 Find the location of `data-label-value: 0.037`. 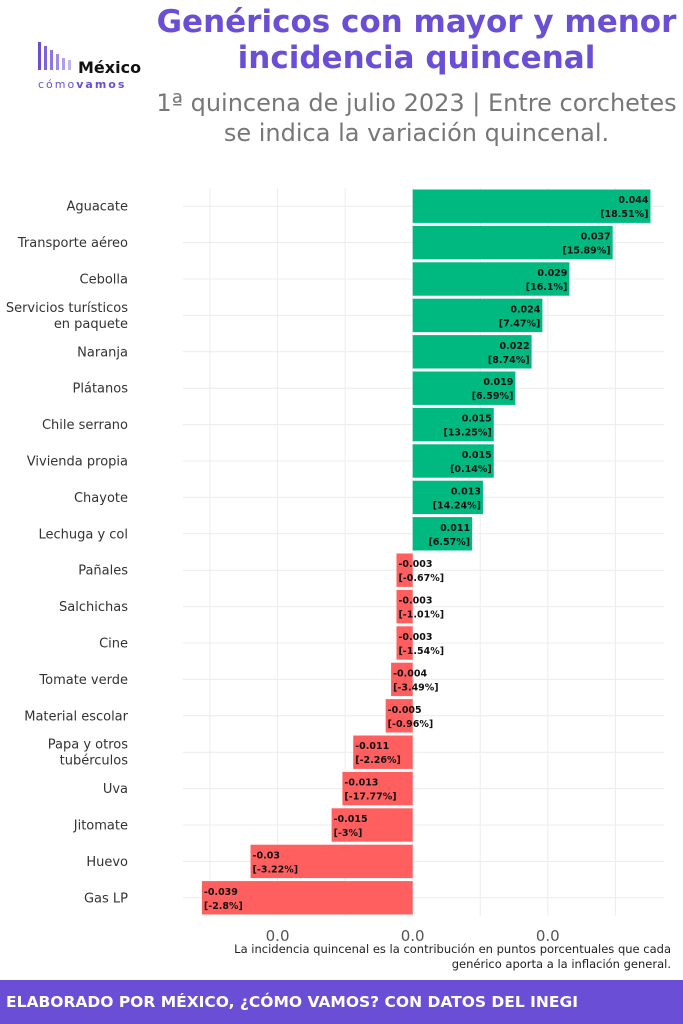

data-label-value: 0.037 is located at coordinates (596, 237).